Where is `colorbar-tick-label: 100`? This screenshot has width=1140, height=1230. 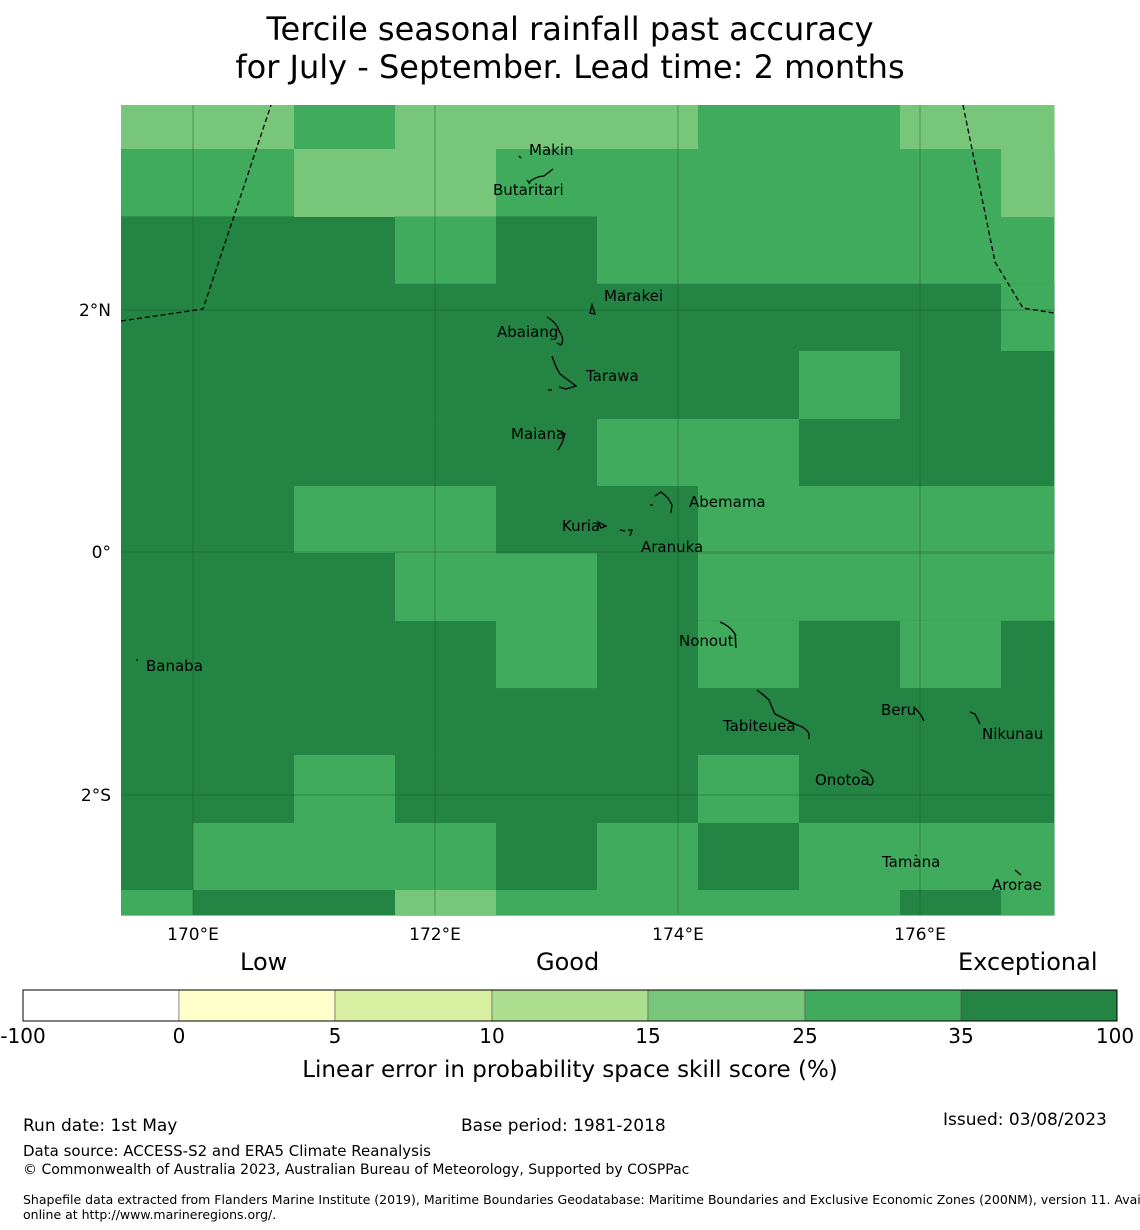 colorbar-tick-label: 100 is located at coordinates (1115, 1036).